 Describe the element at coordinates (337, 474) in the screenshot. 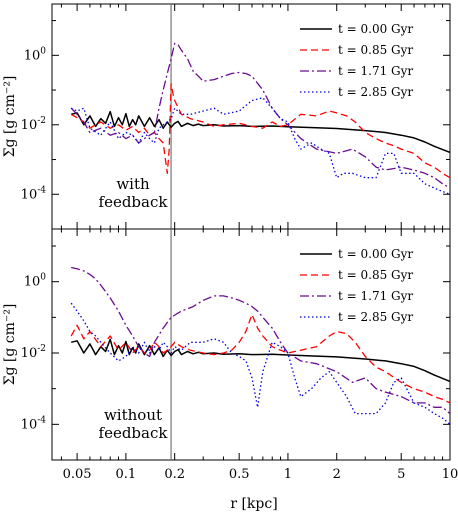

I see `x-tick-label: 2` at that location.